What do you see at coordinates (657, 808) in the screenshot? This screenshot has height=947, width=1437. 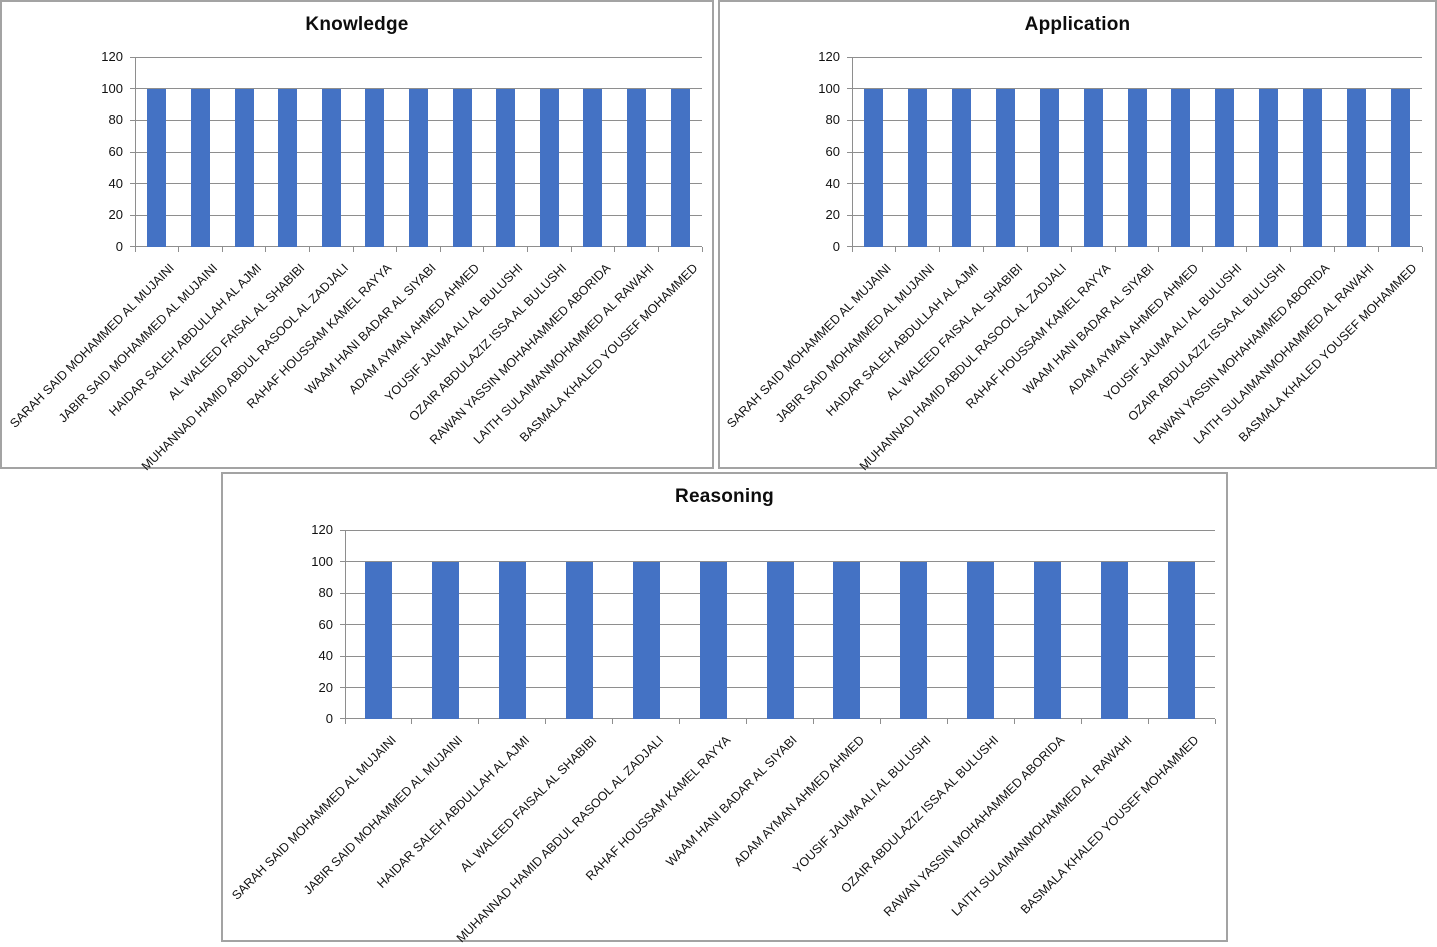 I see `x-category-label: RAHAF HOUSSAM KAMEL RAYYA` at bounding box center [657, 808].